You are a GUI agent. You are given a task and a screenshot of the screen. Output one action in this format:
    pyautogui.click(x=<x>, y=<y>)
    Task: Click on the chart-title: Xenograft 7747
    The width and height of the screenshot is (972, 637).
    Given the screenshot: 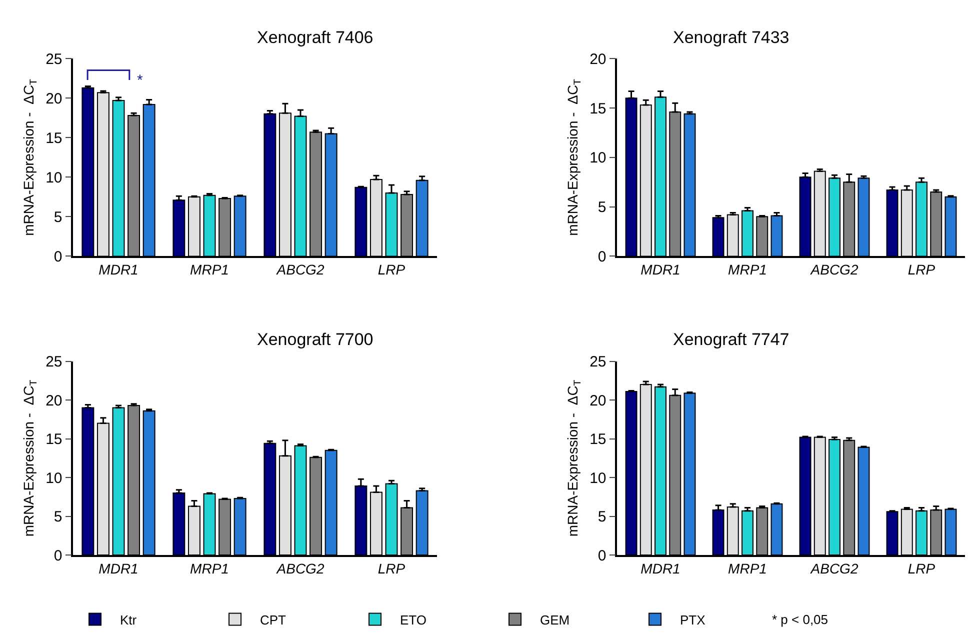 What is the action you would take?
    pyautogui.click(x=731, y=339)
    